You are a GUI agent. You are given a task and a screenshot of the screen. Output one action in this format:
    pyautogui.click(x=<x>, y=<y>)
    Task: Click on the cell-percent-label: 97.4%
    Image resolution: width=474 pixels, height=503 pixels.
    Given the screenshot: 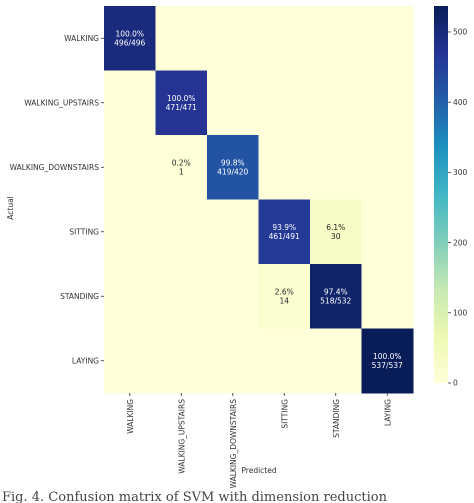 What is the action you would take?
    pyautogui.click(x=336, y=291)
    